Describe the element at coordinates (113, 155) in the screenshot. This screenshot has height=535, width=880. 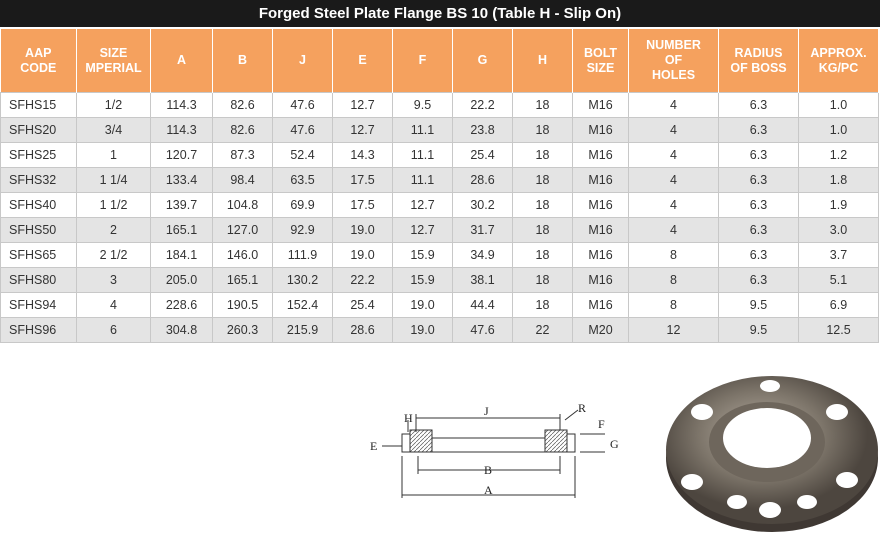
I see `table-cell: 1` at that location.